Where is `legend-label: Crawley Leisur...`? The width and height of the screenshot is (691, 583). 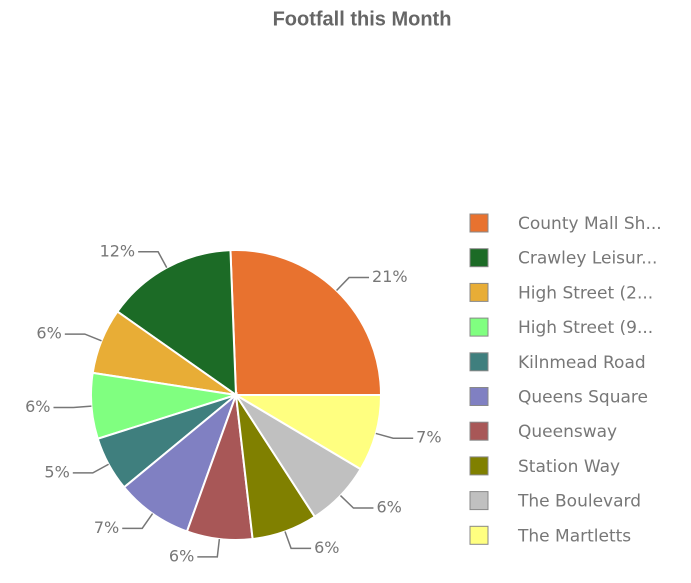 legend-label: Crawley Leisur... is located at coordinates (587, 259).